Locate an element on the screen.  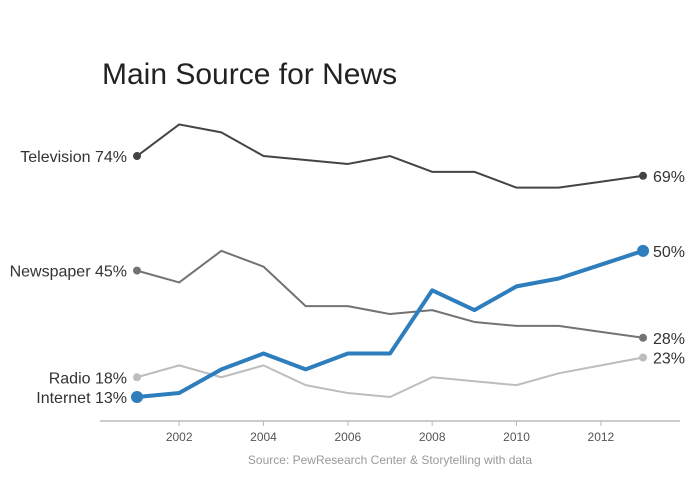
start-label-newspaper: Newspaper 45% is located at coordinates (68, 272).